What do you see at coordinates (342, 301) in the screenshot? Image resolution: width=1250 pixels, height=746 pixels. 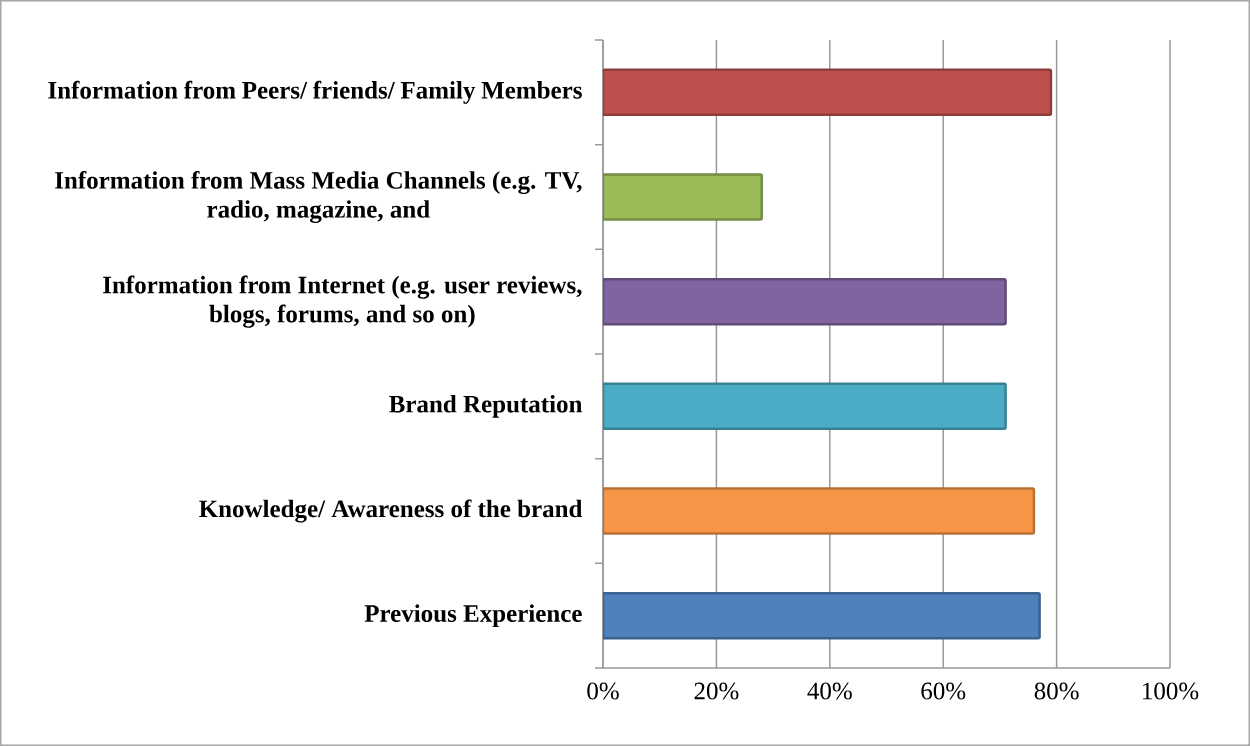 I see `y-tick-label: Information from Internet (e.g. user reviews, blogs, forums, and so on)` at bounding box center [342, 301].